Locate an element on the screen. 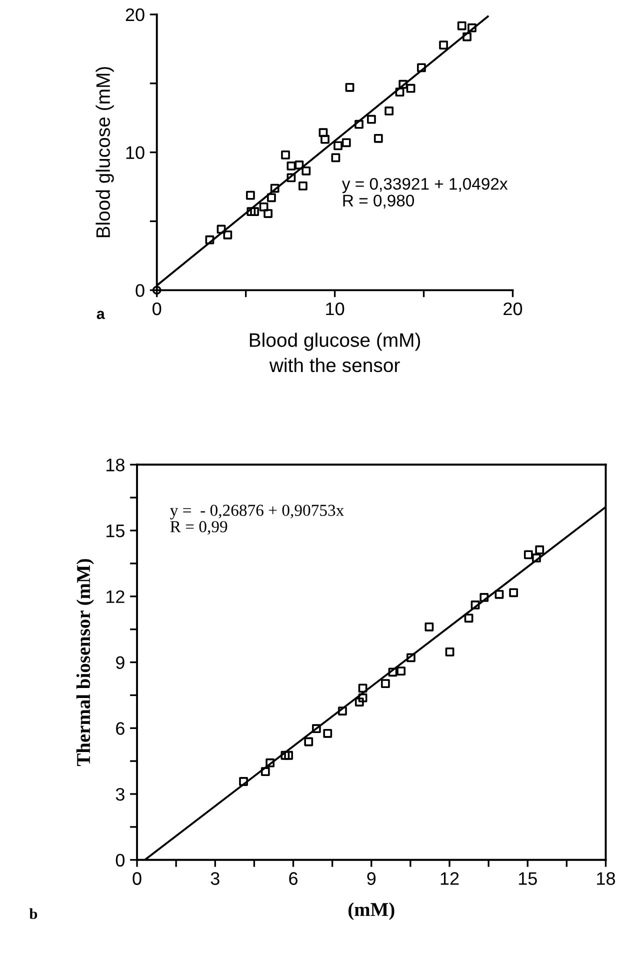  x-tick-label: 0 is located at coordinates (157, 309).